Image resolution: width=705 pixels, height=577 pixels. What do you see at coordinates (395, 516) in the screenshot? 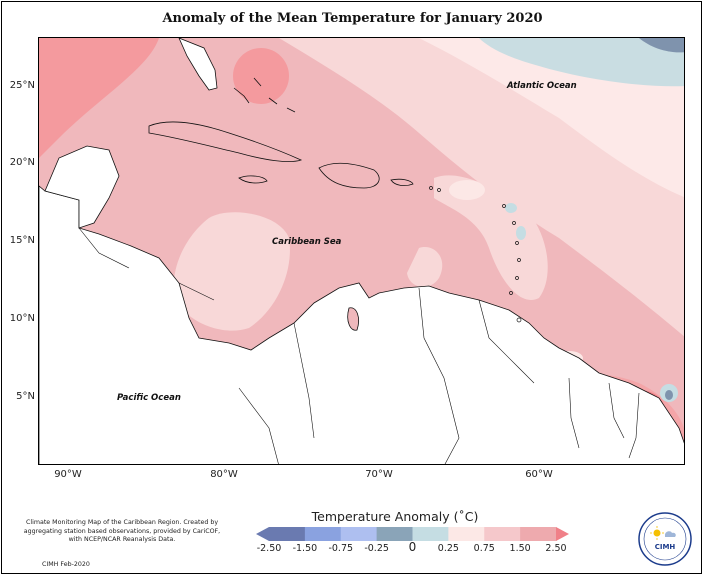
I see `legend-title: Temperature Anomaly (˚C)` at bounding box center [395, 516].